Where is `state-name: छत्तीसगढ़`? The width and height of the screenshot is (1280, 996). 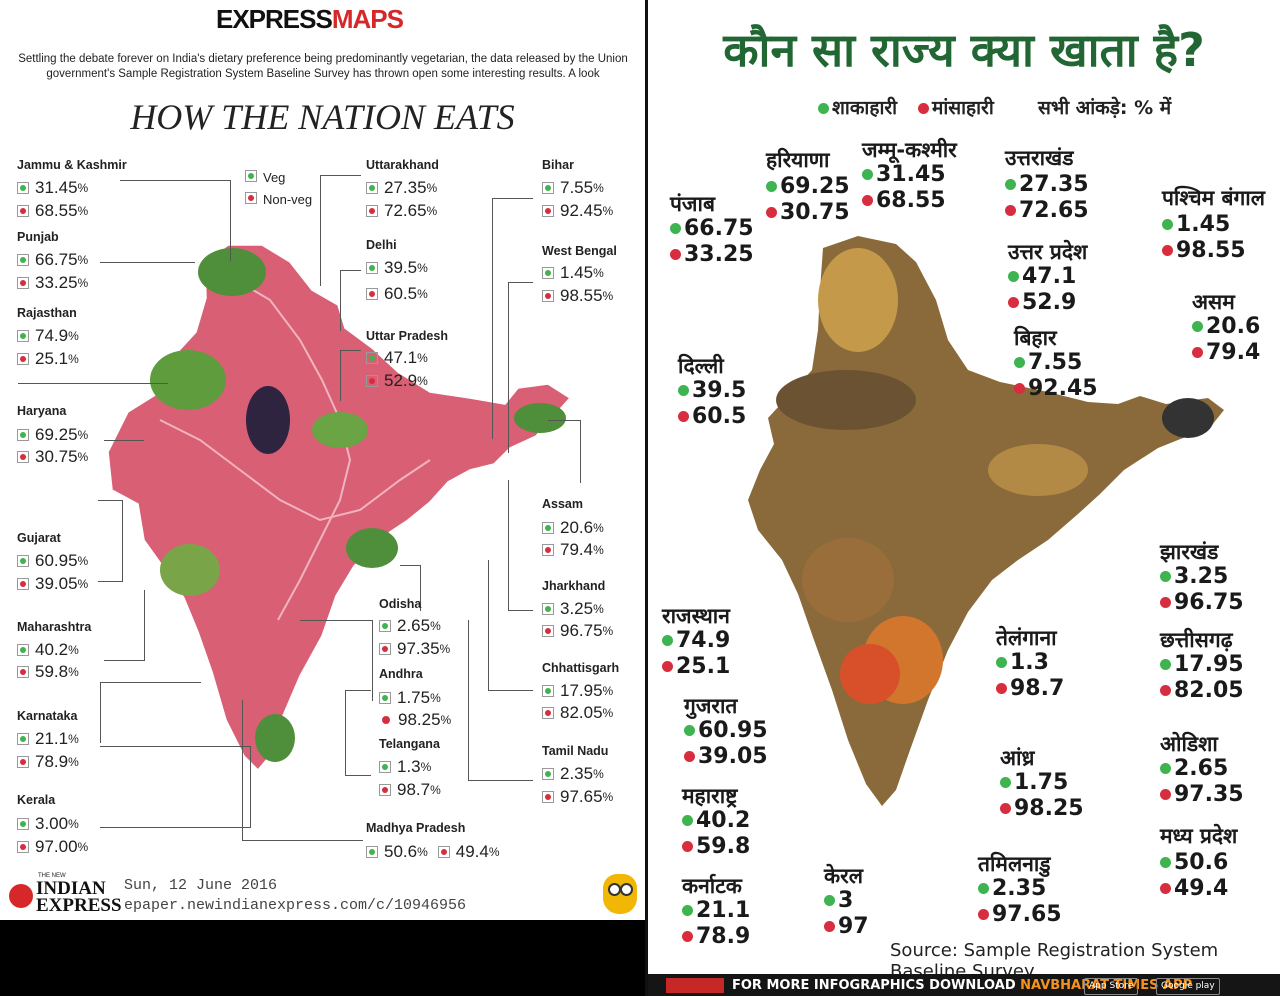 state-name: छत्तीसगढ़ is located at coordinates (1196, 640).